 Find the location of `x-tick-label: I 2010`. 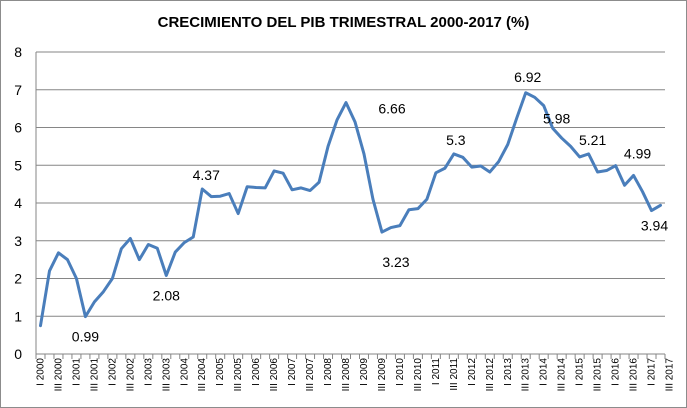

x-tick-label: I 2010 is located at coordinates (400, 372).